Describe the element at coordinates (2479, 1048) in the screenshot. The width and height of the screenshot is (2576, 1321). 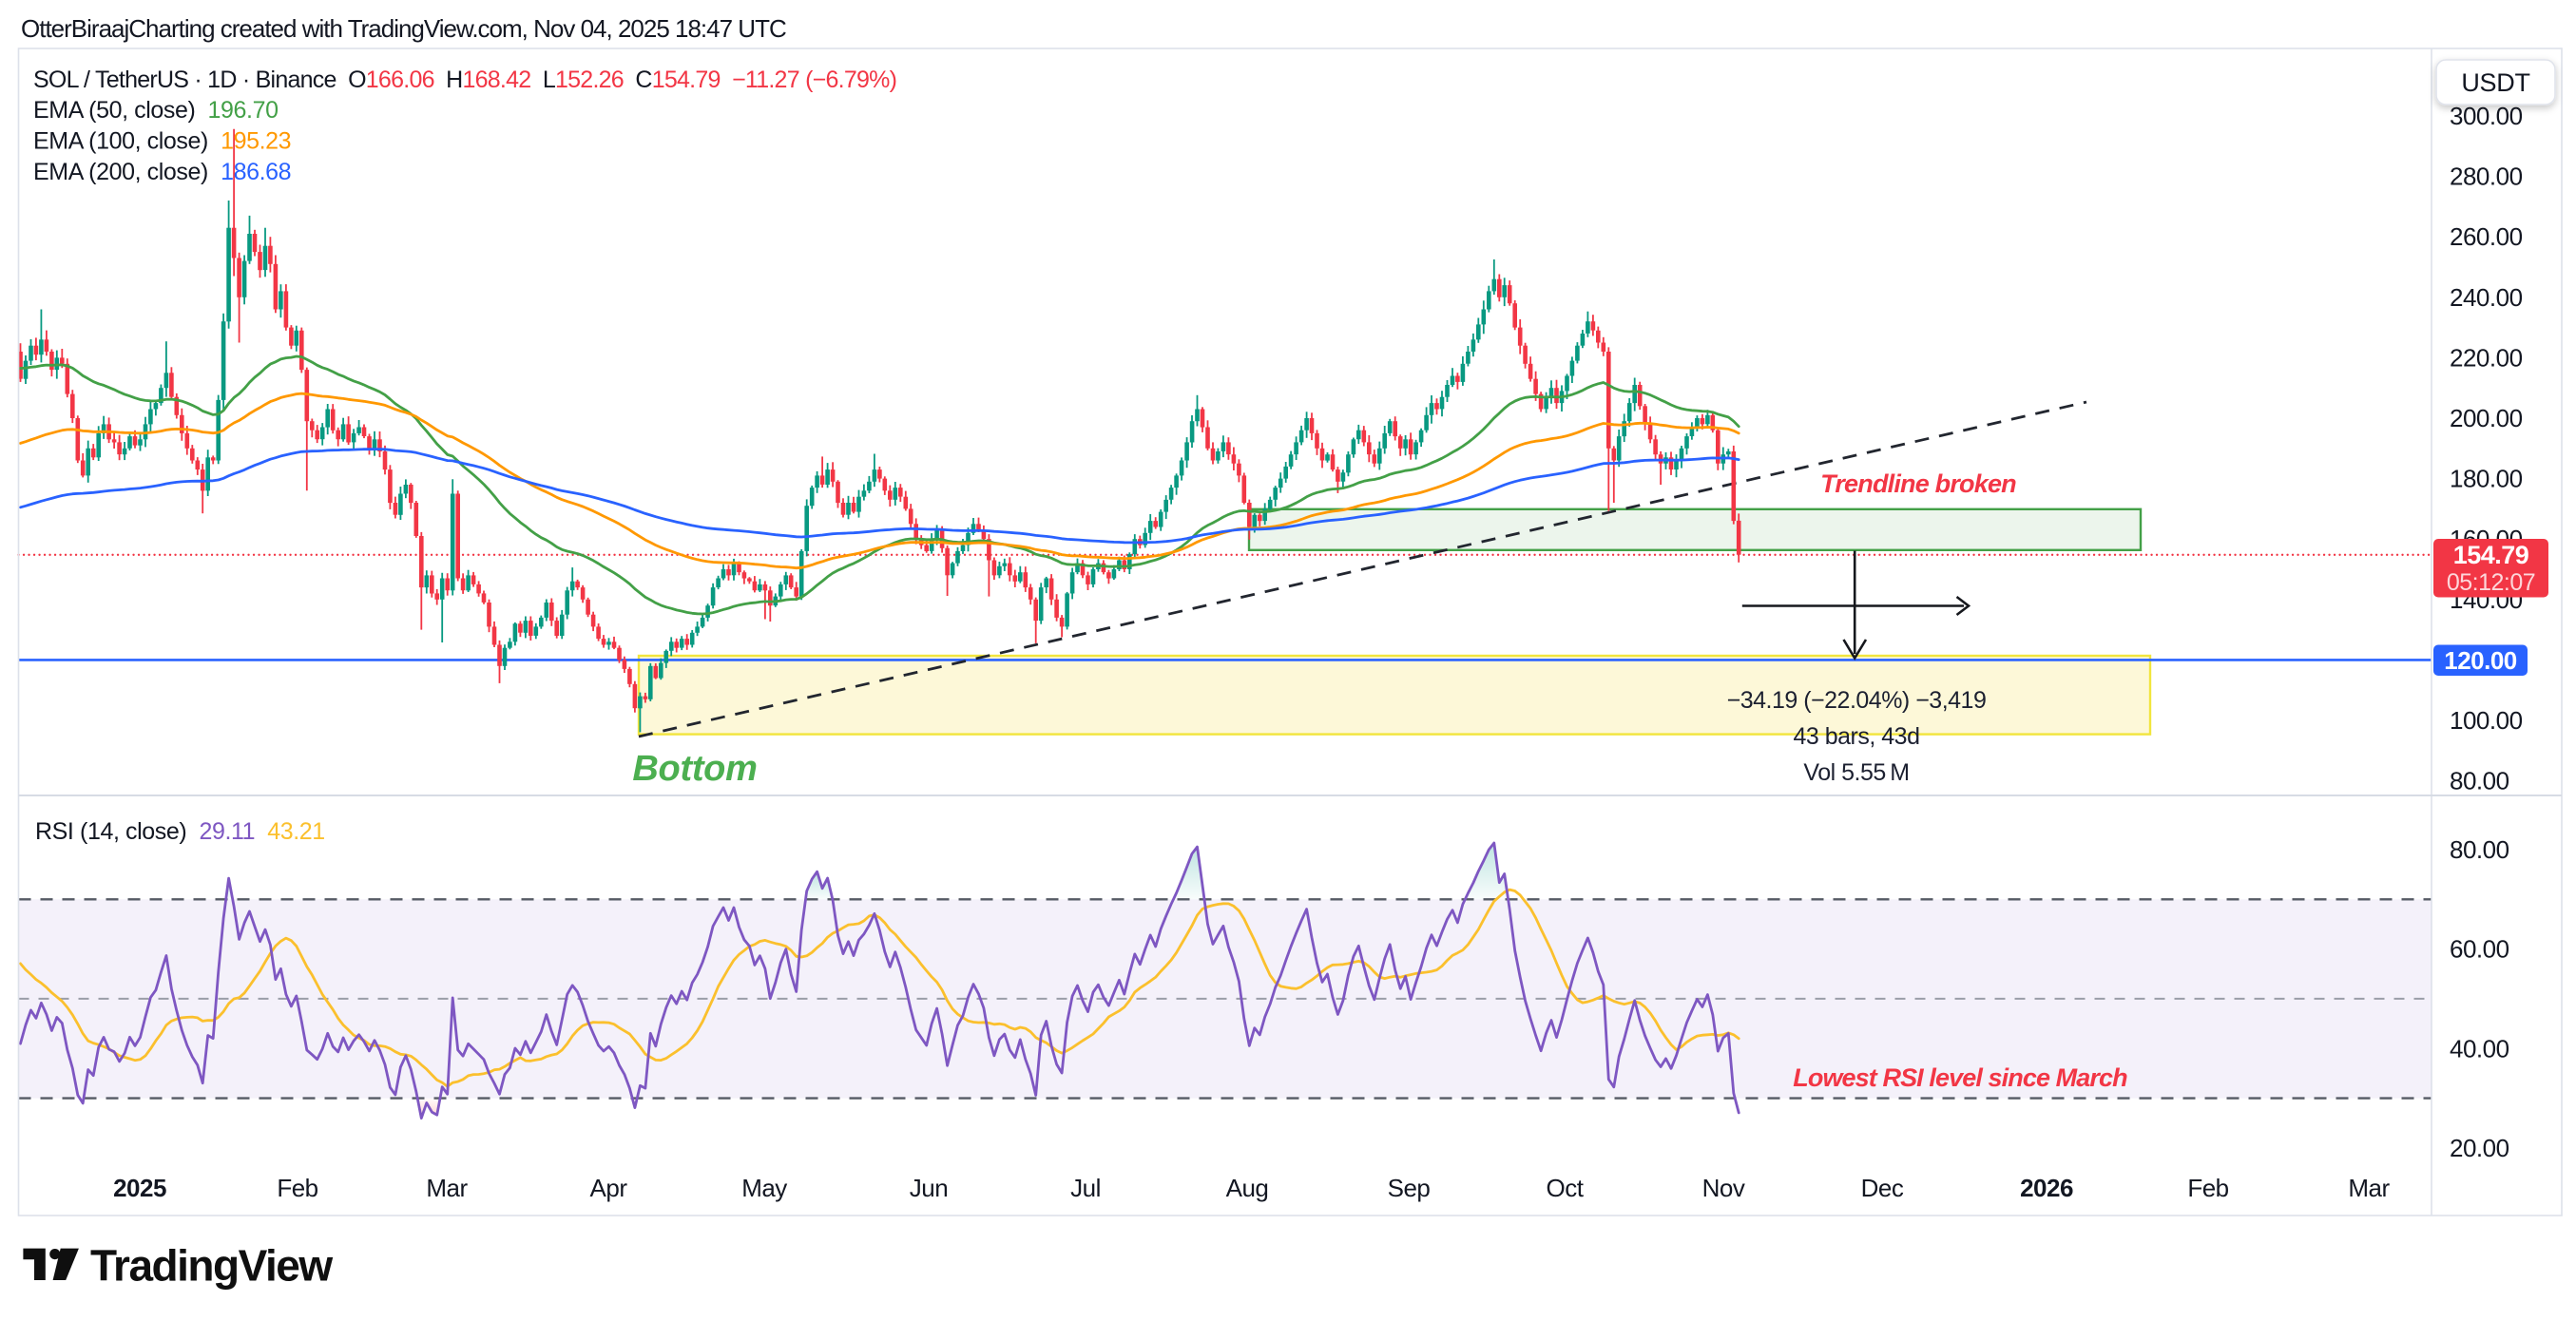
I see `svg-text: 40.00` at that location.